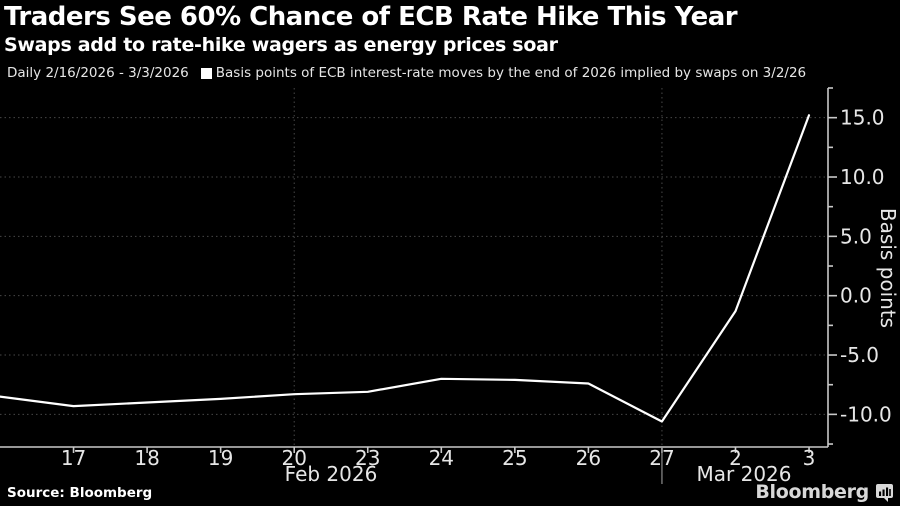  What do you see at coordinates (206, 73) in the screenshot?
I see `white-square-icon` at bounding box center [206, 73].